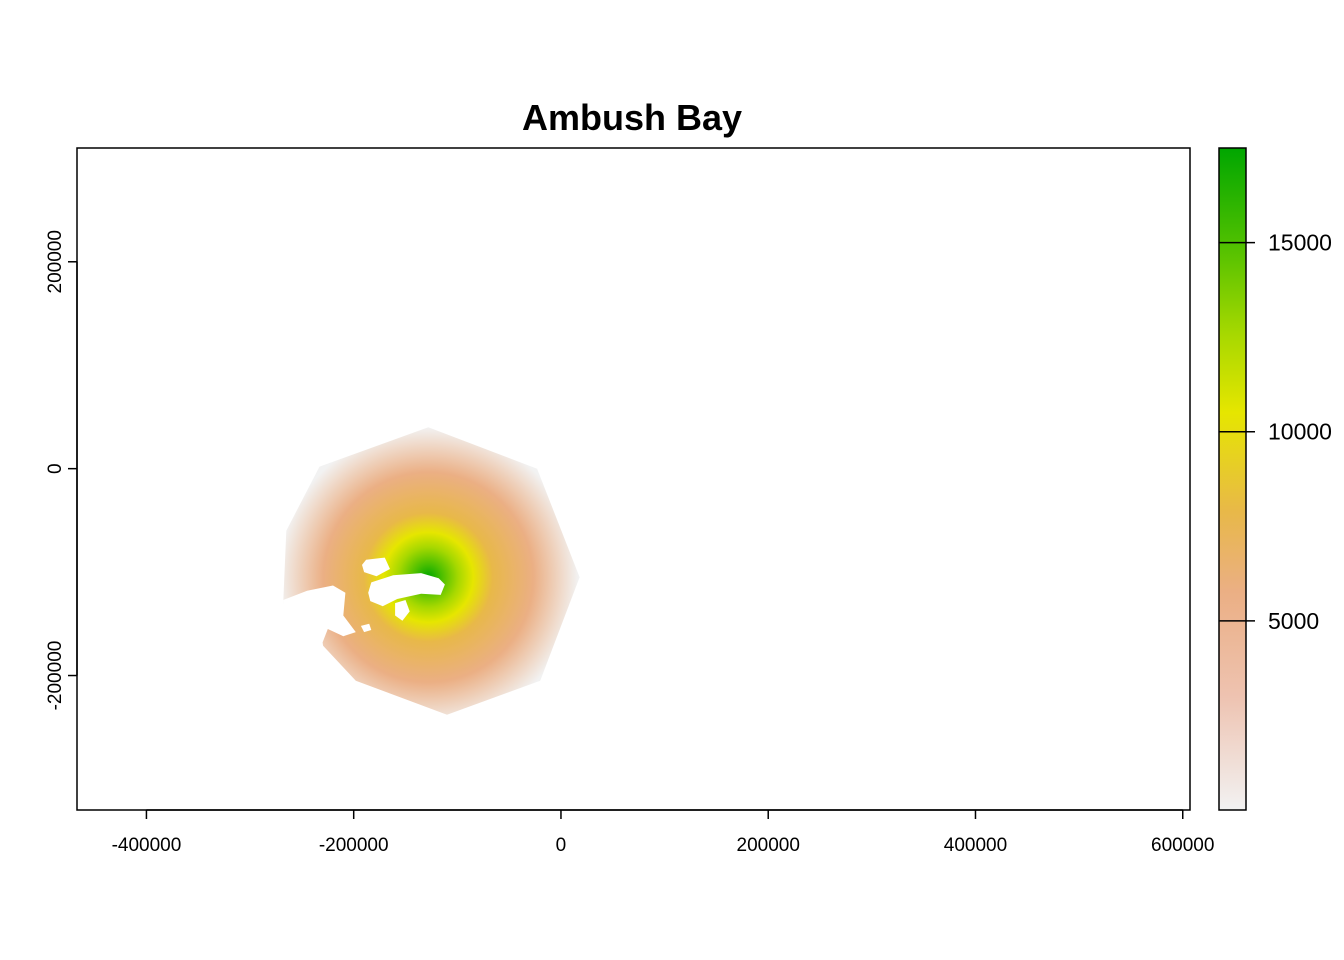 The height and width of the screenshot is (960, 1344). I want to click on no-data-west-coast, so click(319, 633).